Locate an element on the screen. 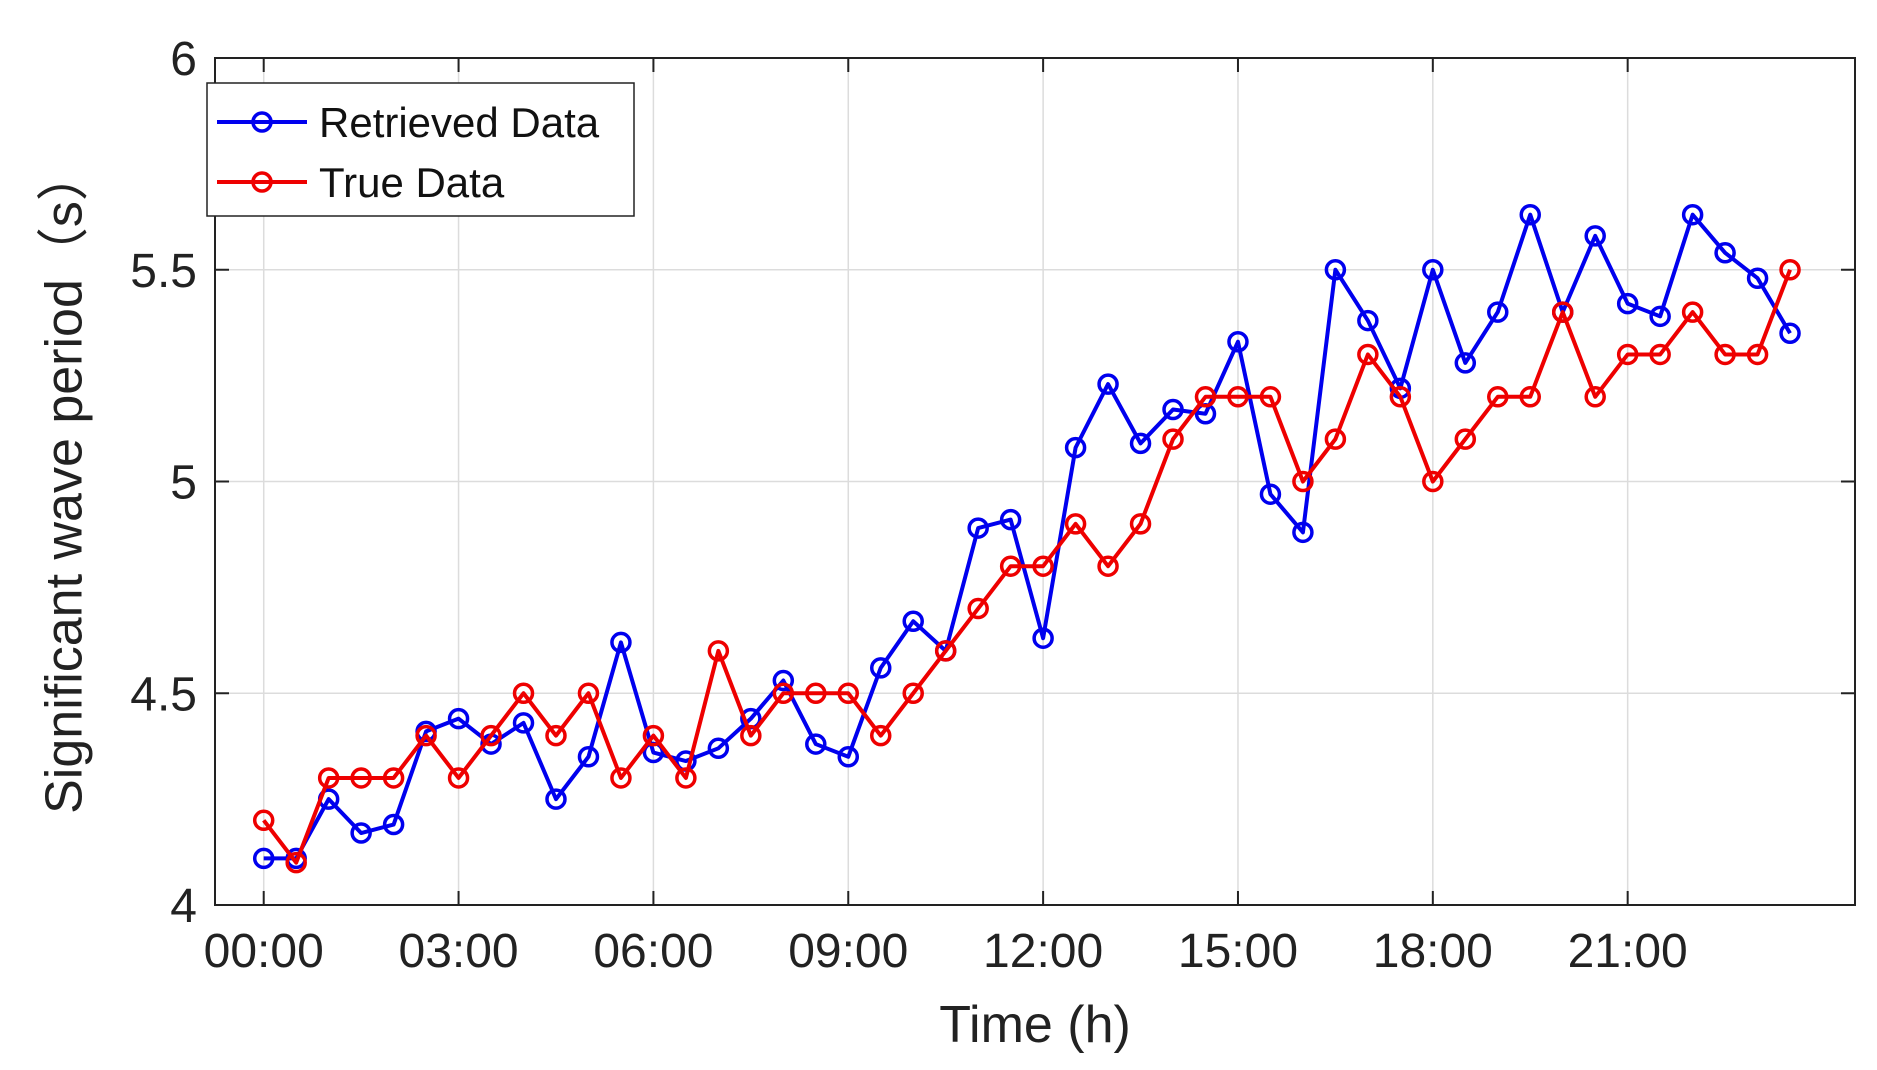 This screenshot has width=1877, height=1070. y-tick-label: 4.5 is located at coordinates (163, 694).